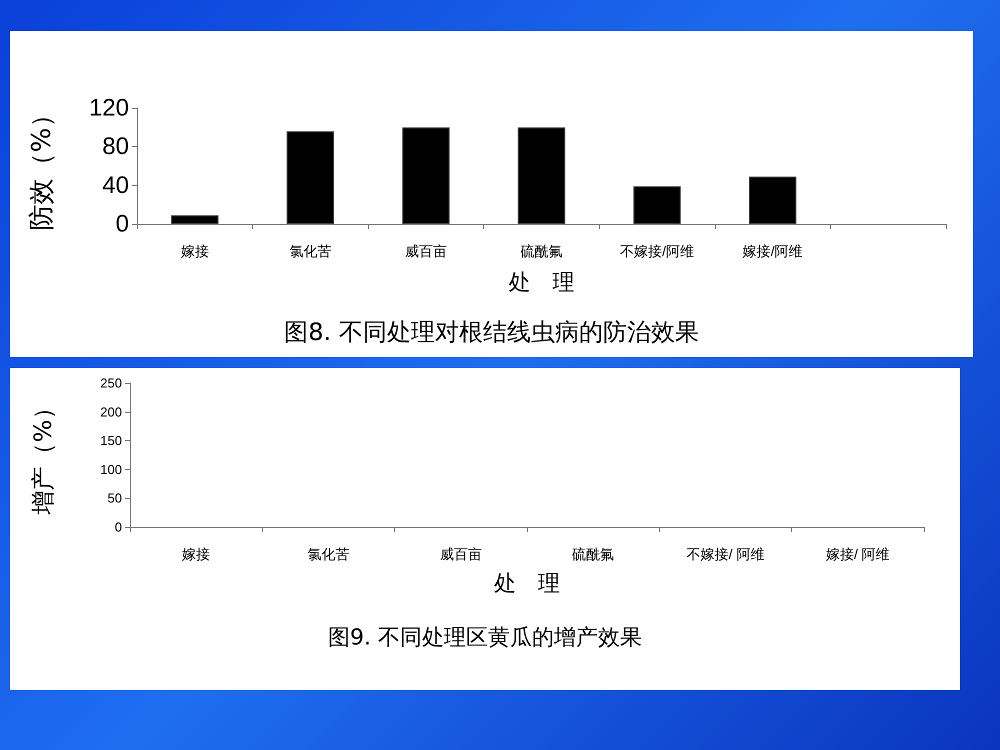 The image size is (1000, 750). What do you see at coordinates (111, 383) in the screenshot?
I see `y-tick-label: 250` at bounding box center [111, 383].